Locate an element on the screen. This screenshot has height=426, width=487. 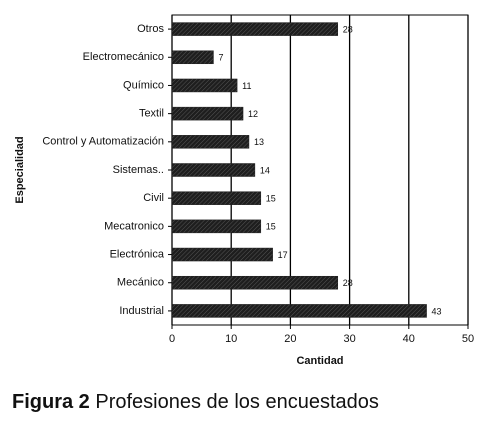
x-tick-label: 20 is located at coordinates (290, 339).